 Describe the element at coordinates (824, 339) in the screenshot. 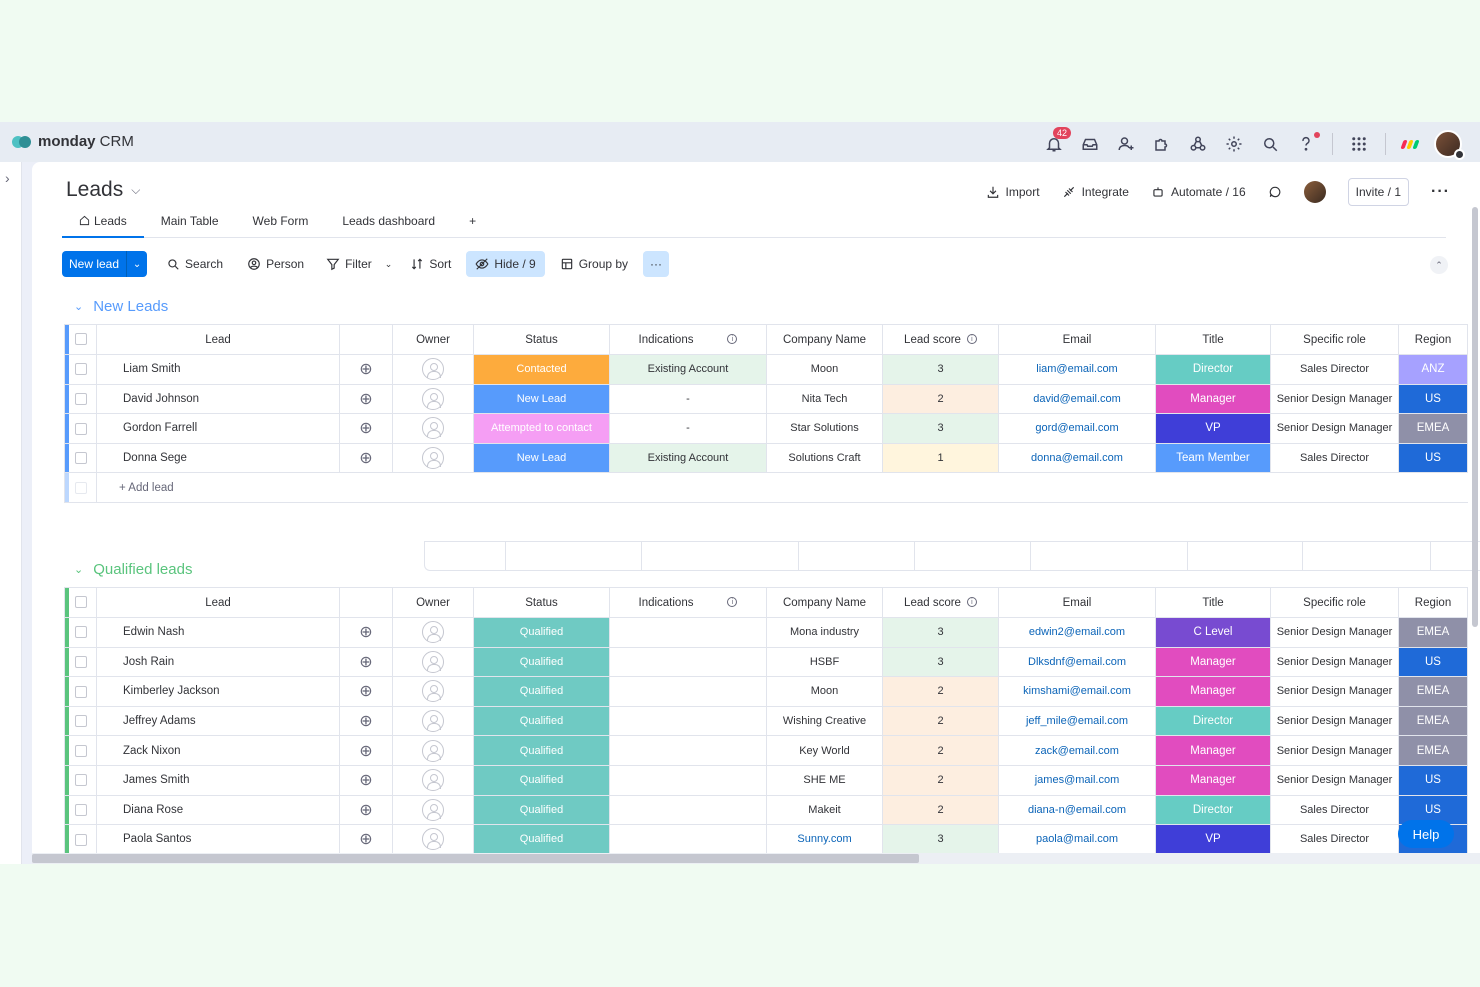

I see `column-header-company-name: Company Name` at that location.